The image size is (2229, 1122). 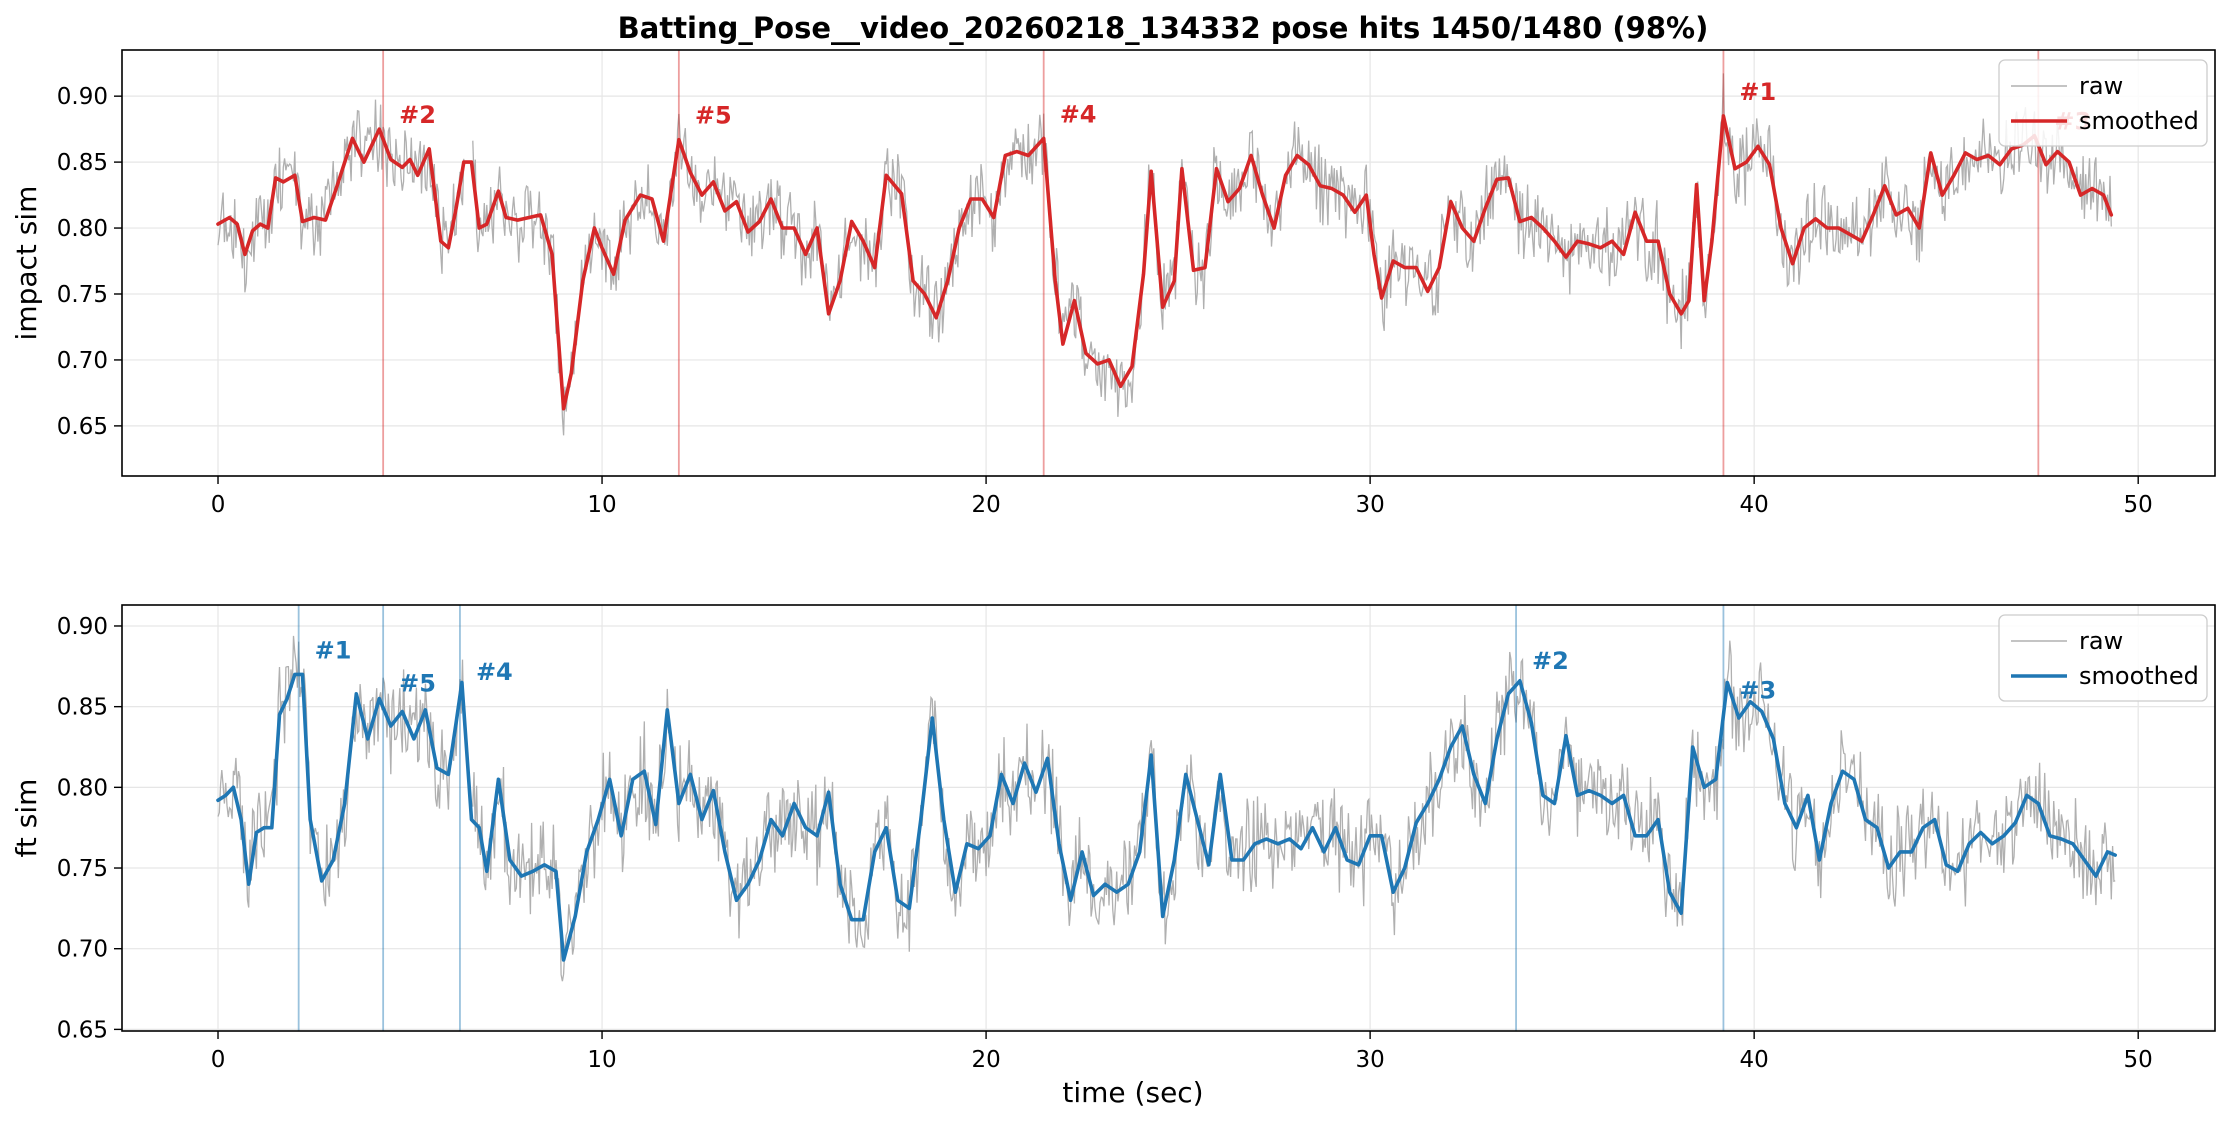 I want to click on peak-label: #3, so click(x=1757, y=691).